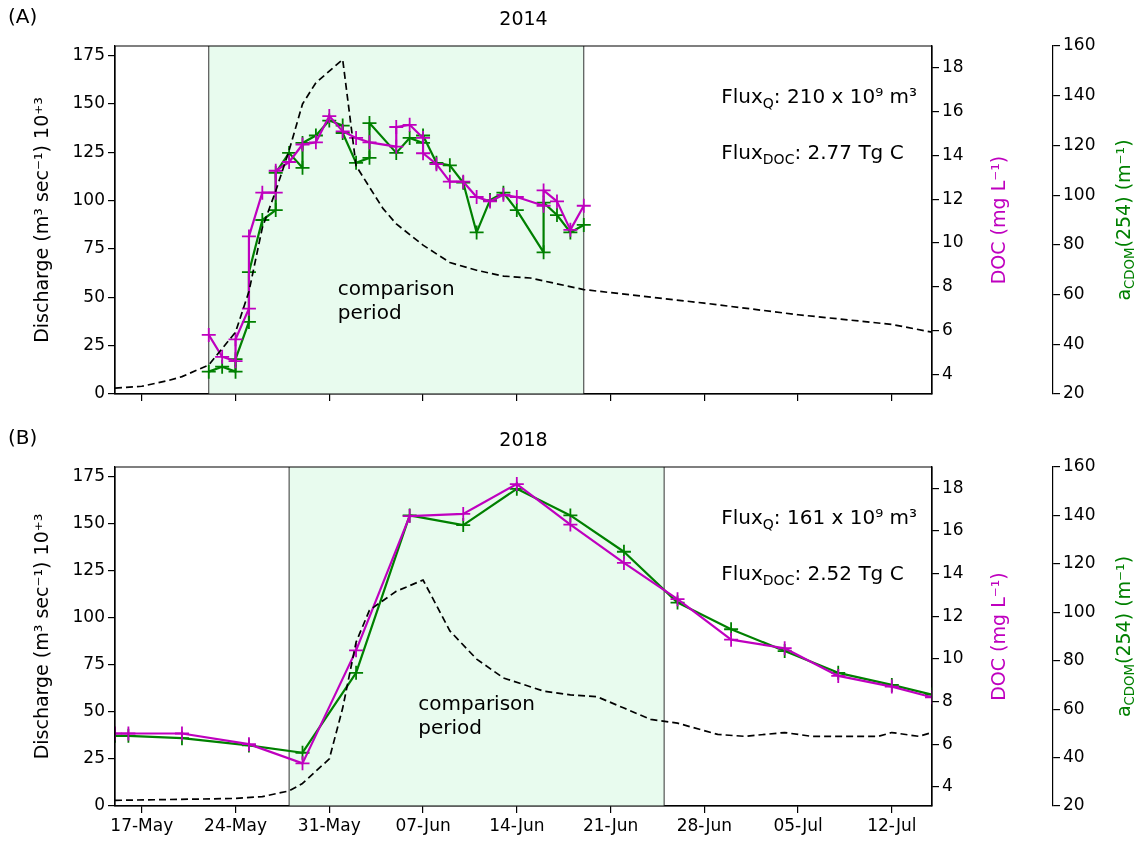 This screenshot has height=842, width=1138. Describe the element at coordinates (517, 824) in the screenshot. I see `x-tick-label: 14-Jun` at that location.